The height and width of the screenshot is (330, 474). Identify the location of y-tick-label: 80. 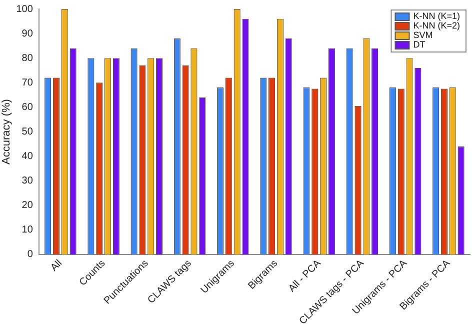
(28, 58).